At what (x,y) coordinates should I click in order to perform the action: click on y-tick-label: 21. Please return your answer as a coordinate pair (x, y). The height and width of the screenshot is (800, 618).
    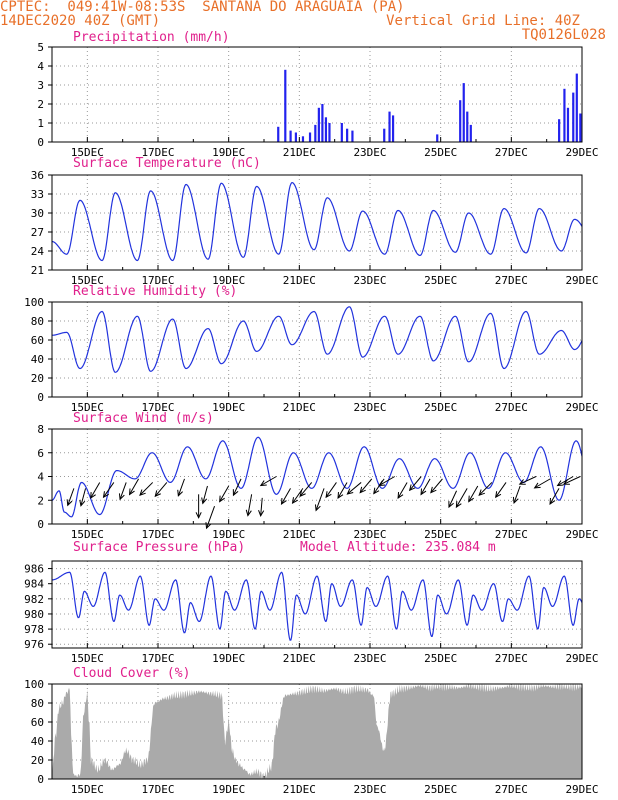
    Looking at the image, I should click on (37, 270).